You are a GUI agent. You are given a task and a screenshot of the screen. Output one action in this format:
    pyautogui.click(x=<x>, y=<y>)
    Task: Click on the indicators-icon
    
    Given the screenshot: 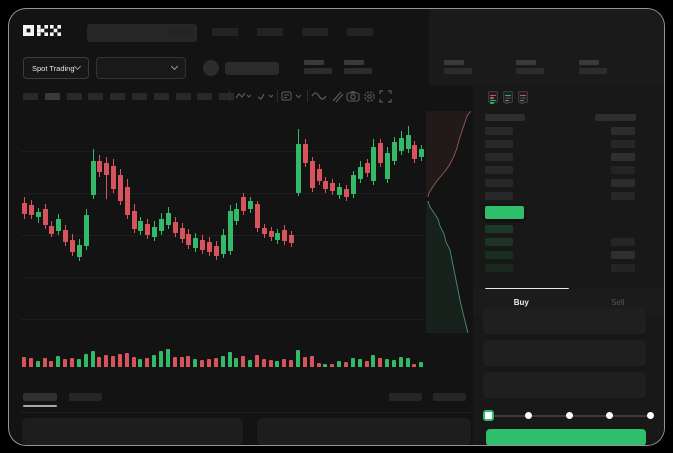 What is the action you would take?
    pyautogui.click(x=319, y=96)
    